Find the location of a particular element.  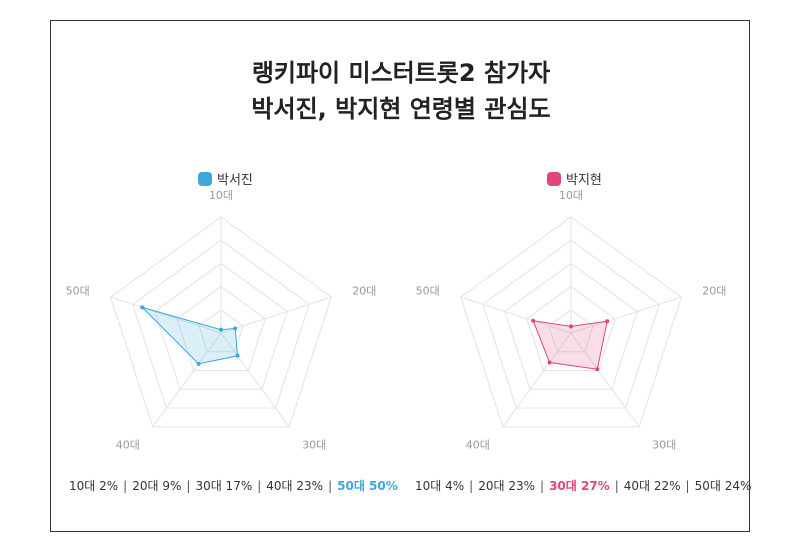

summary-item: 50대 24% is located at coordinates (723, 486).